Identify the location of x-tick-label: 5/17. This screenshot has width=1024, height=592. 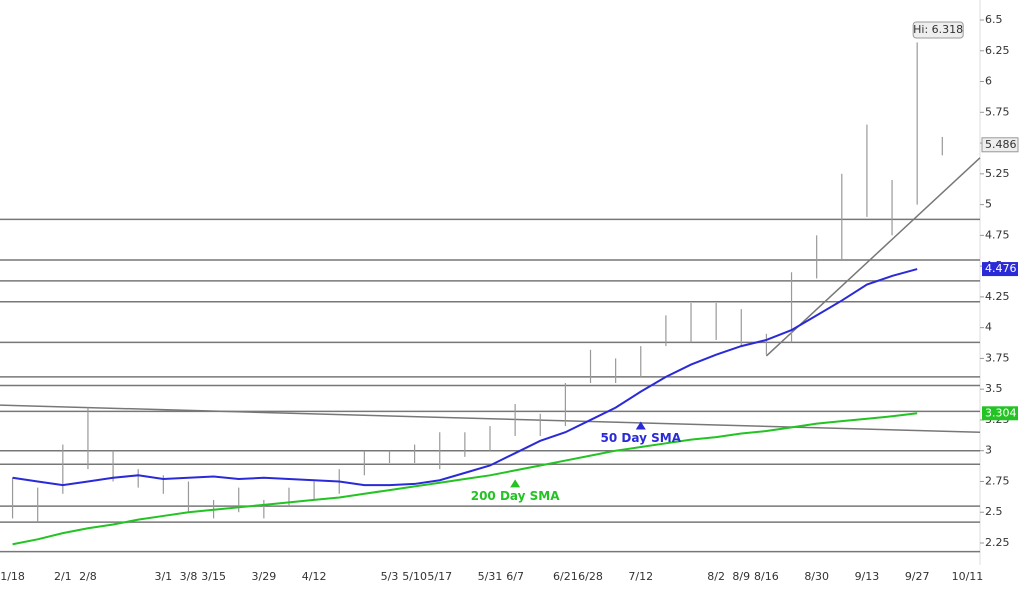
(439, 576).